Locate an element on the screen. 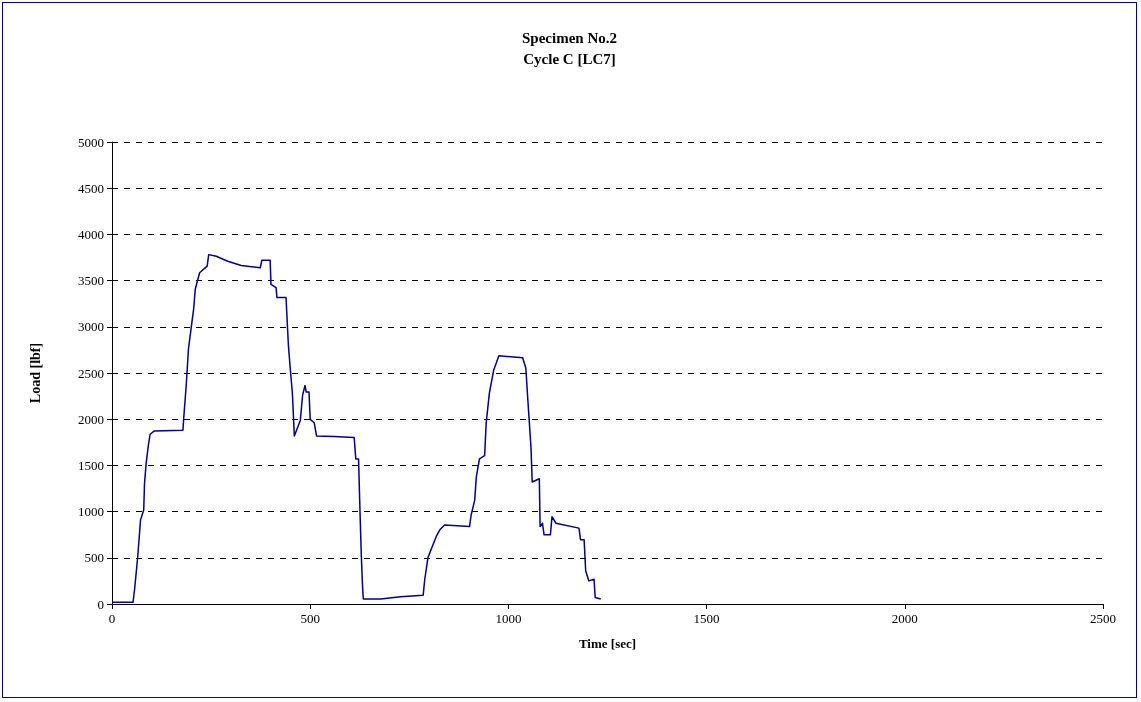 The width and height of the screenshot is (1141, 702). y-tick-label: 3000 is located at coordinates (91, 327).